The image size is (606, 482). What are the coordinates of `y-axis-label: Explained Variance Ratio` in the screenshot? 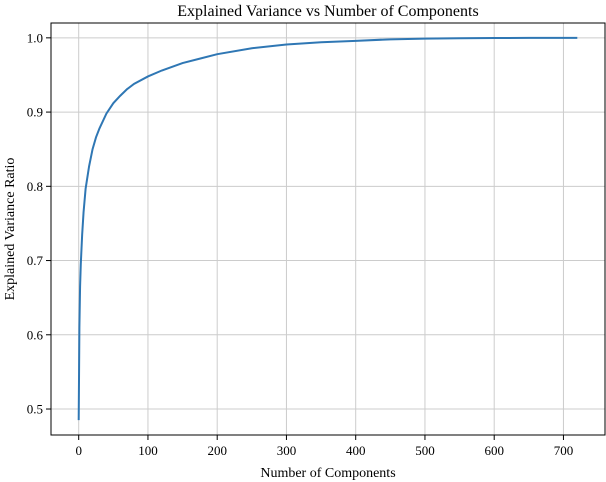 It's located at (10, 229).